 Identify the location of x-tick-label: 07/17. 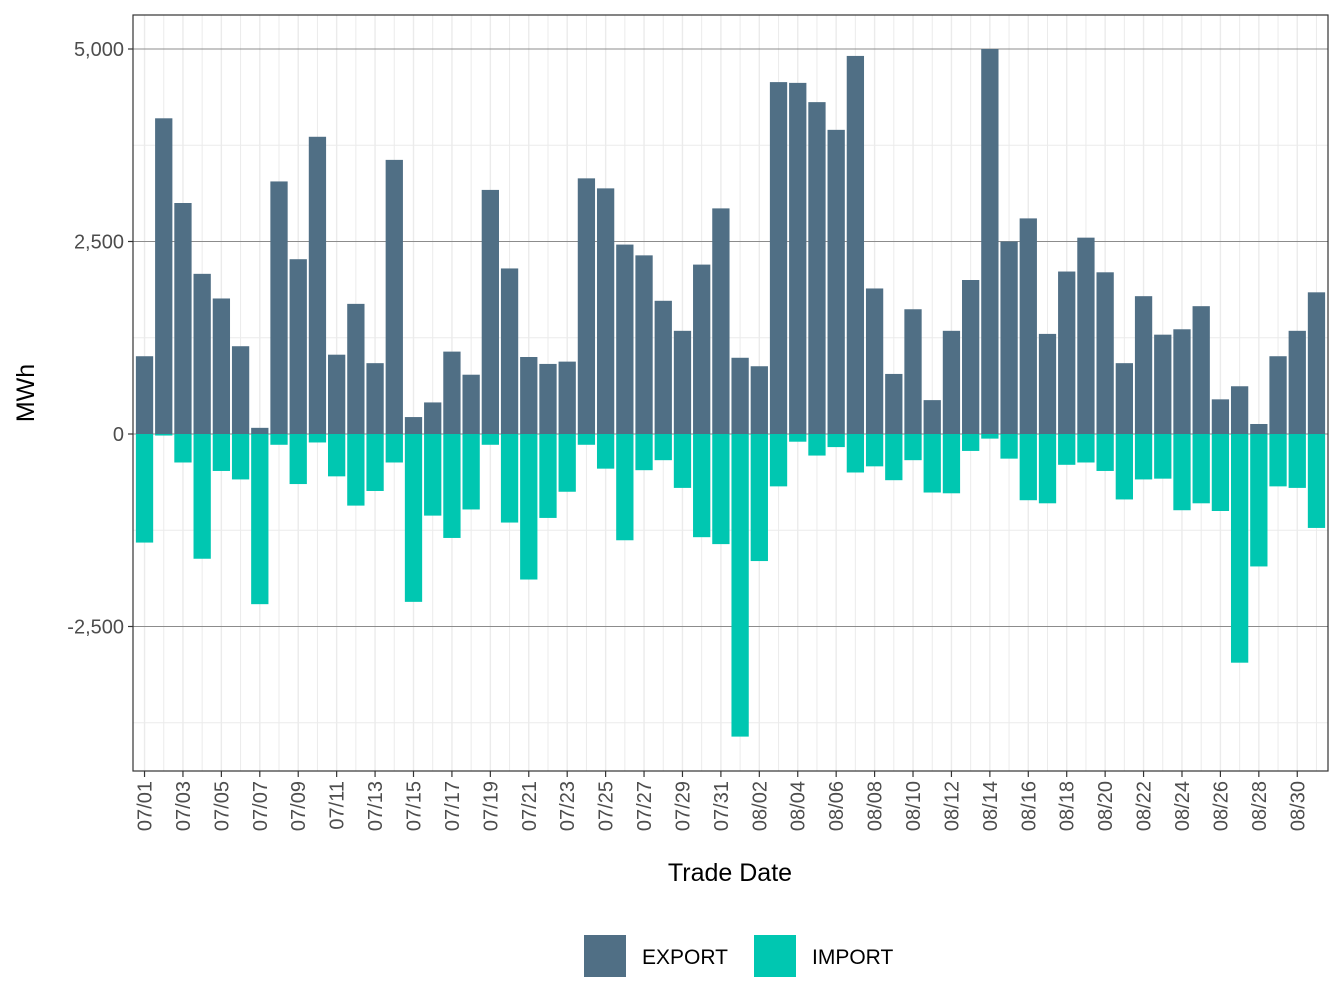
(453, 806).